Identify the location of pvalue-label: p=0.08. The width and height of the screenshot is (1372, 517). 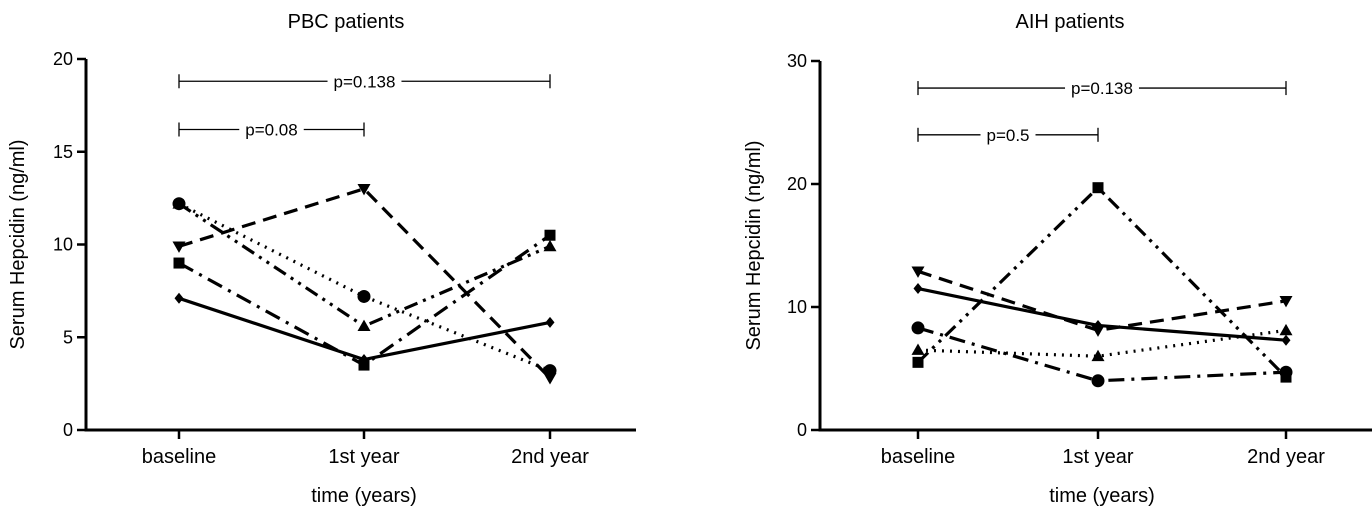
(271, 129).